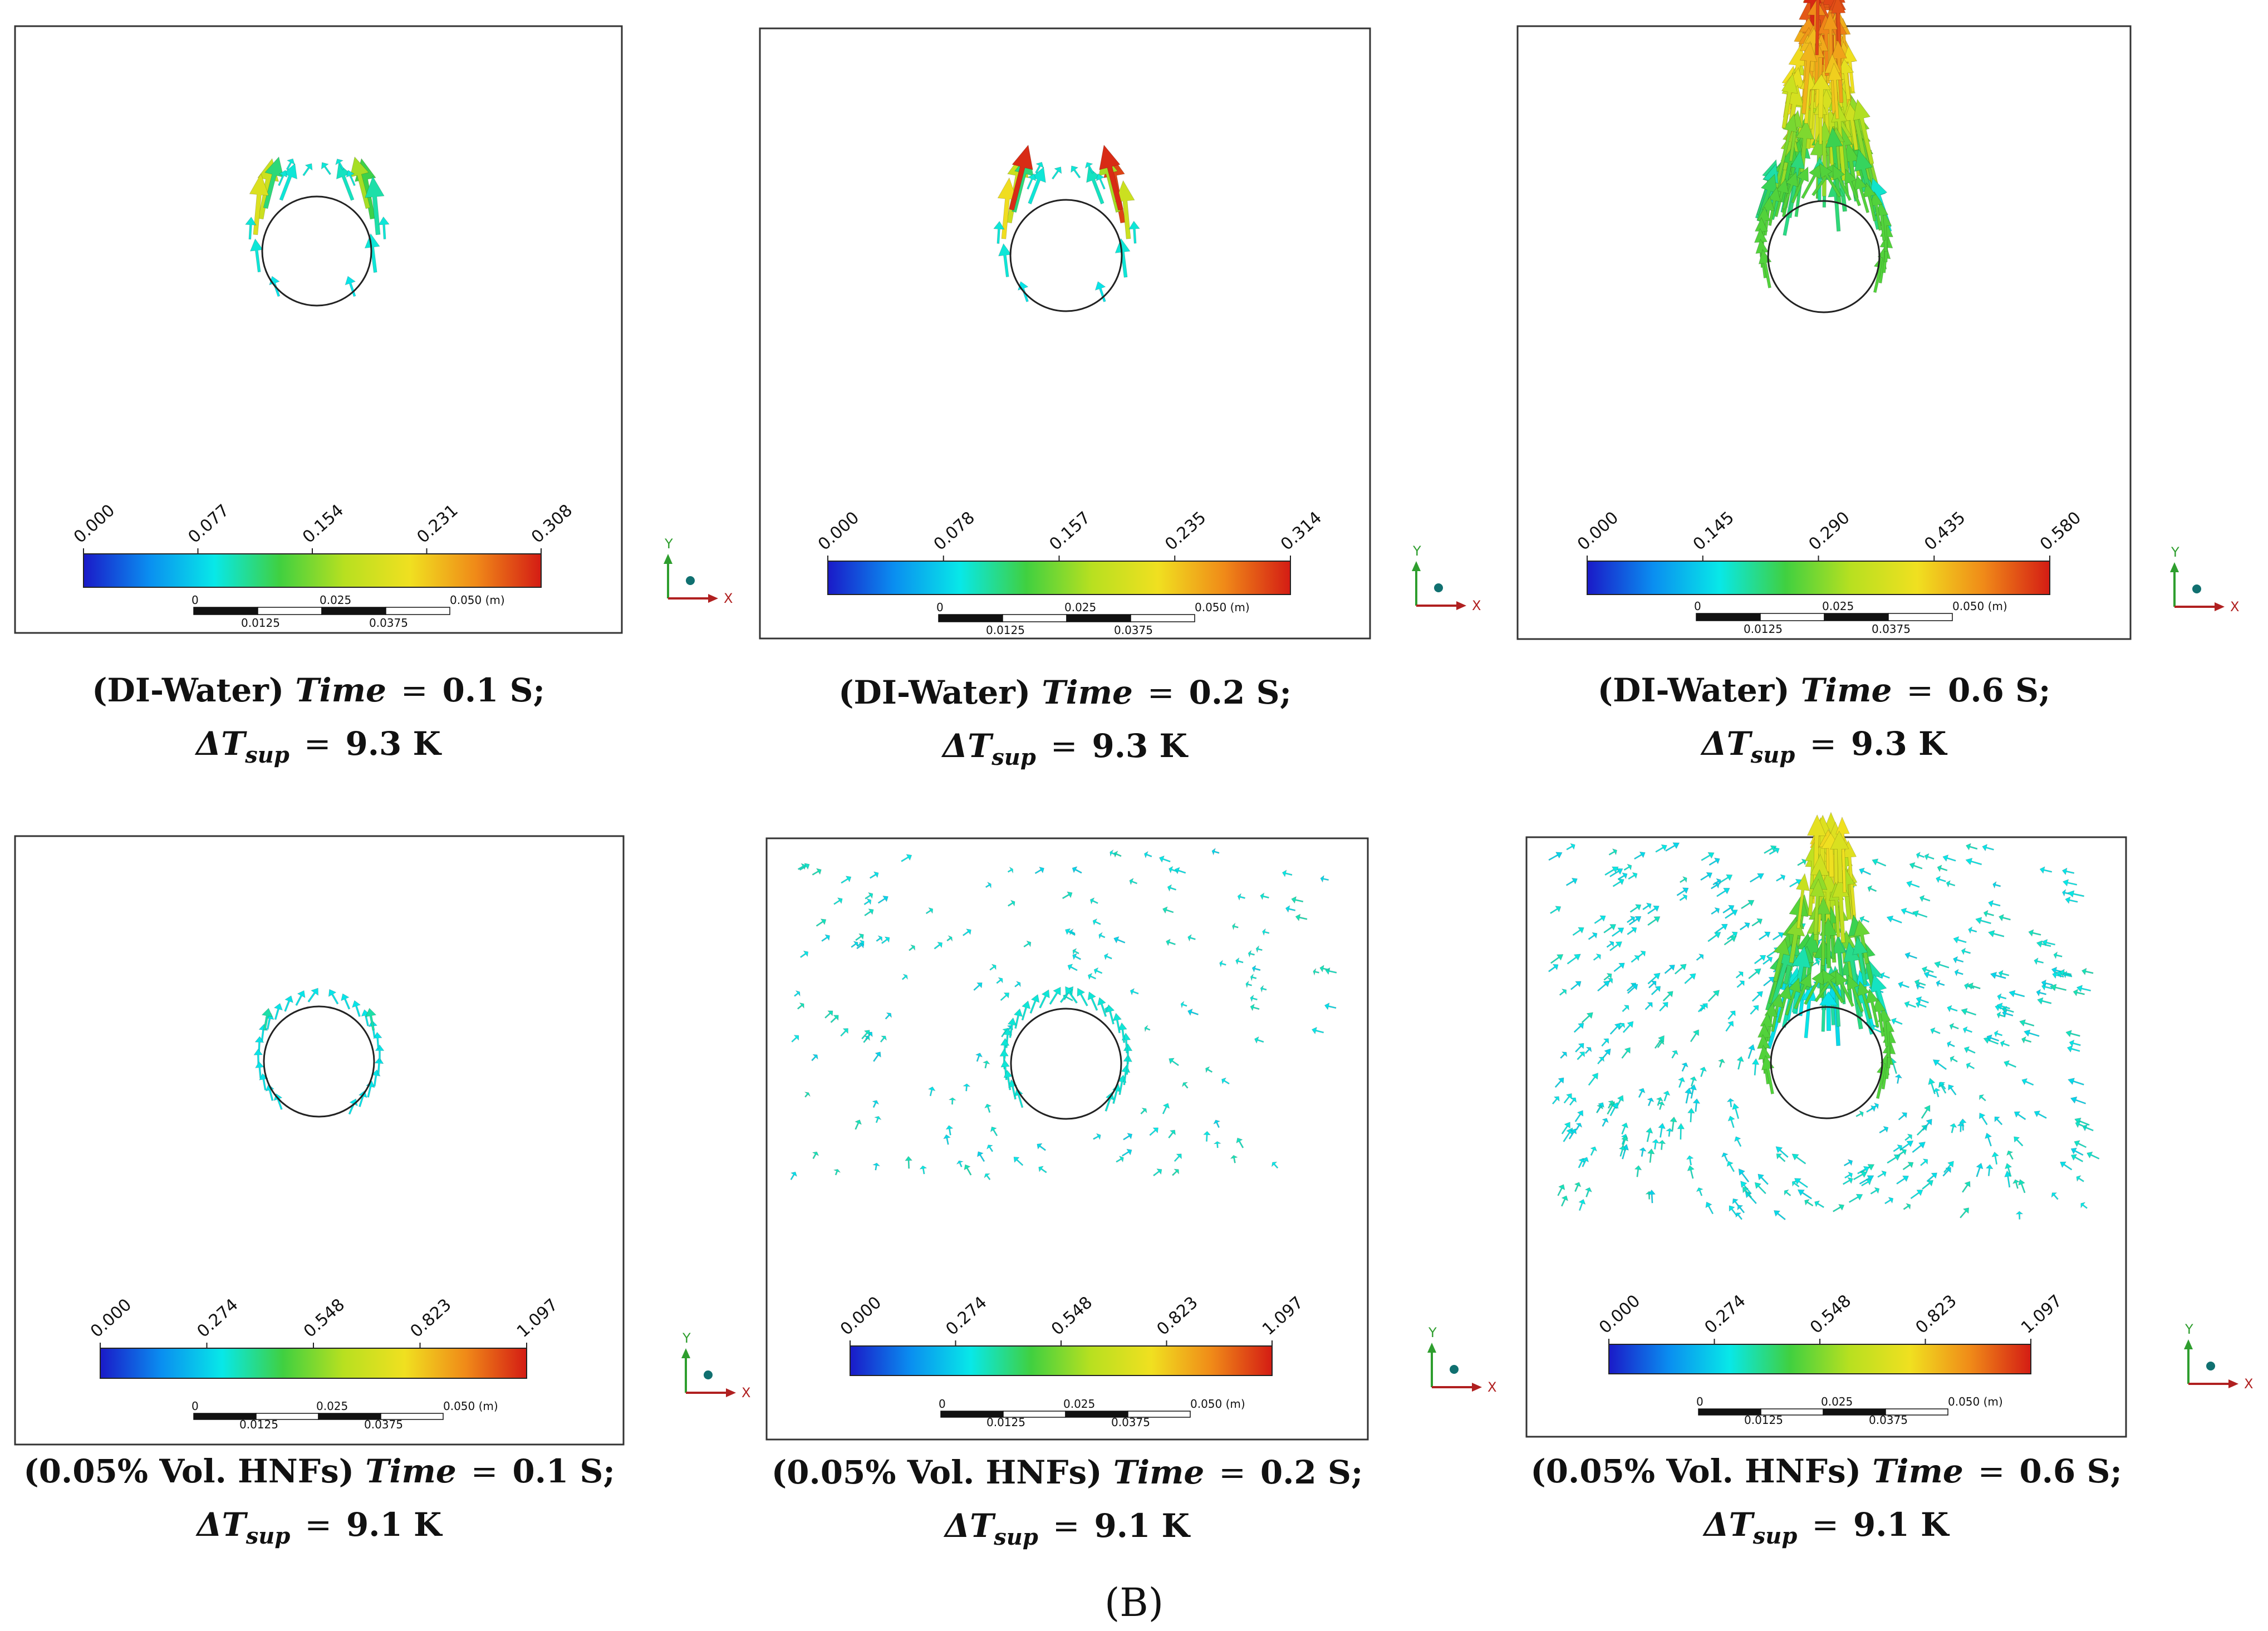 Image resolution: width=2268 pixels, height=1631 pixels. What do you see at coordinates (1889, 1420) in the screenshot?
I see `scale-bar-label: 0.0375` at bounding box center [1889, 1420].